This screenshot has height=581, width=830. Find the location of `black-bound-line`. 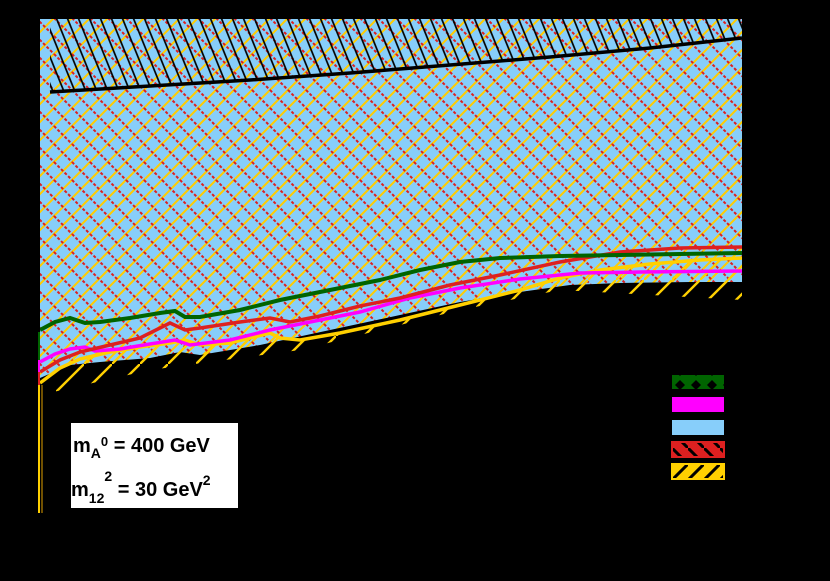

black-bound-line is located at coordinates (395, 65).